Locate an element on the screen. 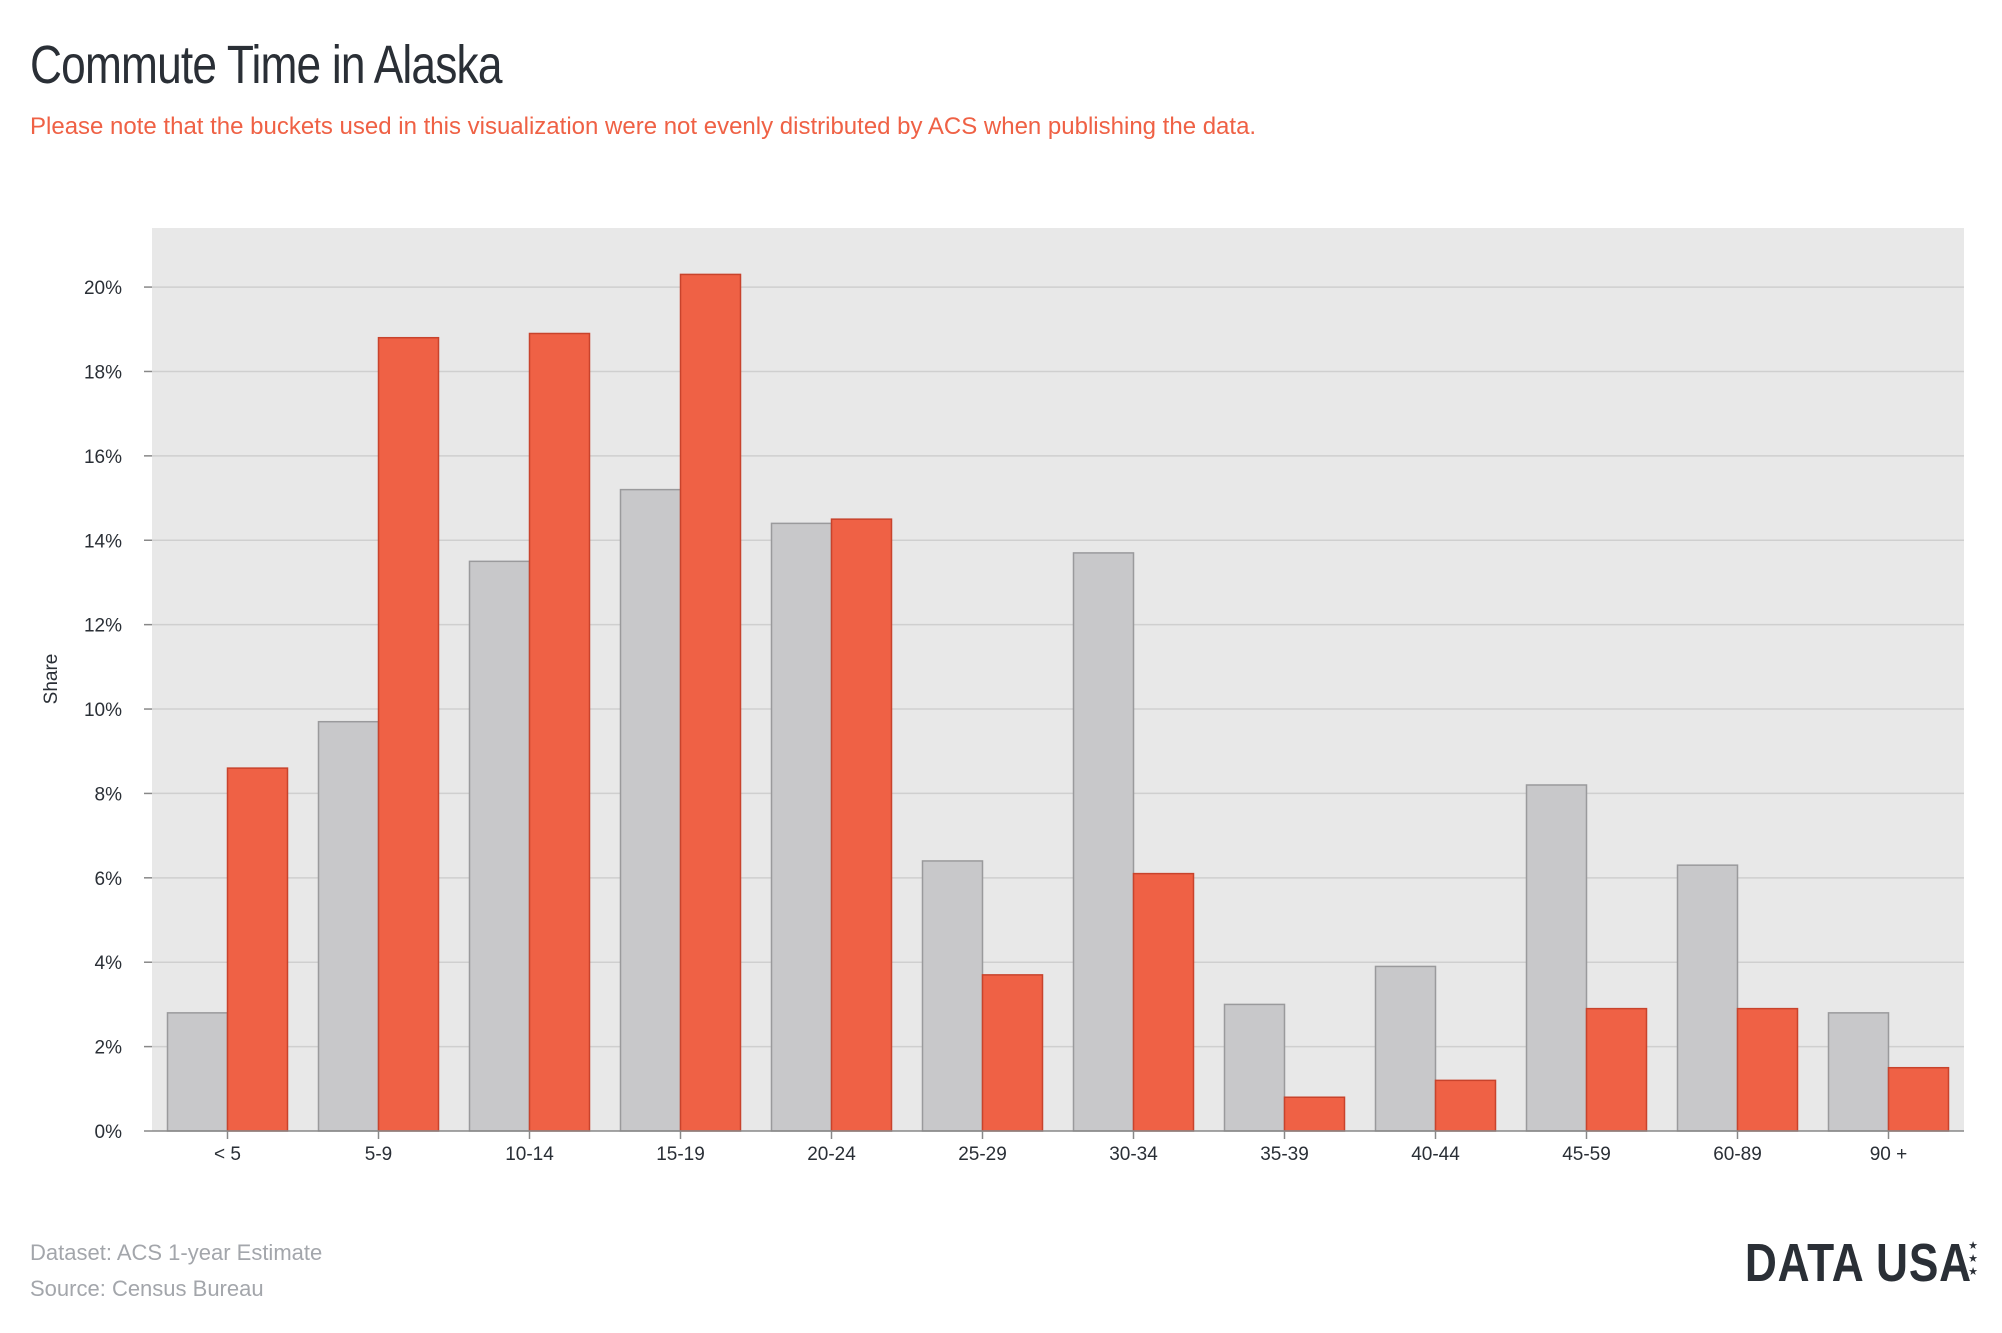  x-tick-label: 45-59 is located at coordinates (1586, 1154).